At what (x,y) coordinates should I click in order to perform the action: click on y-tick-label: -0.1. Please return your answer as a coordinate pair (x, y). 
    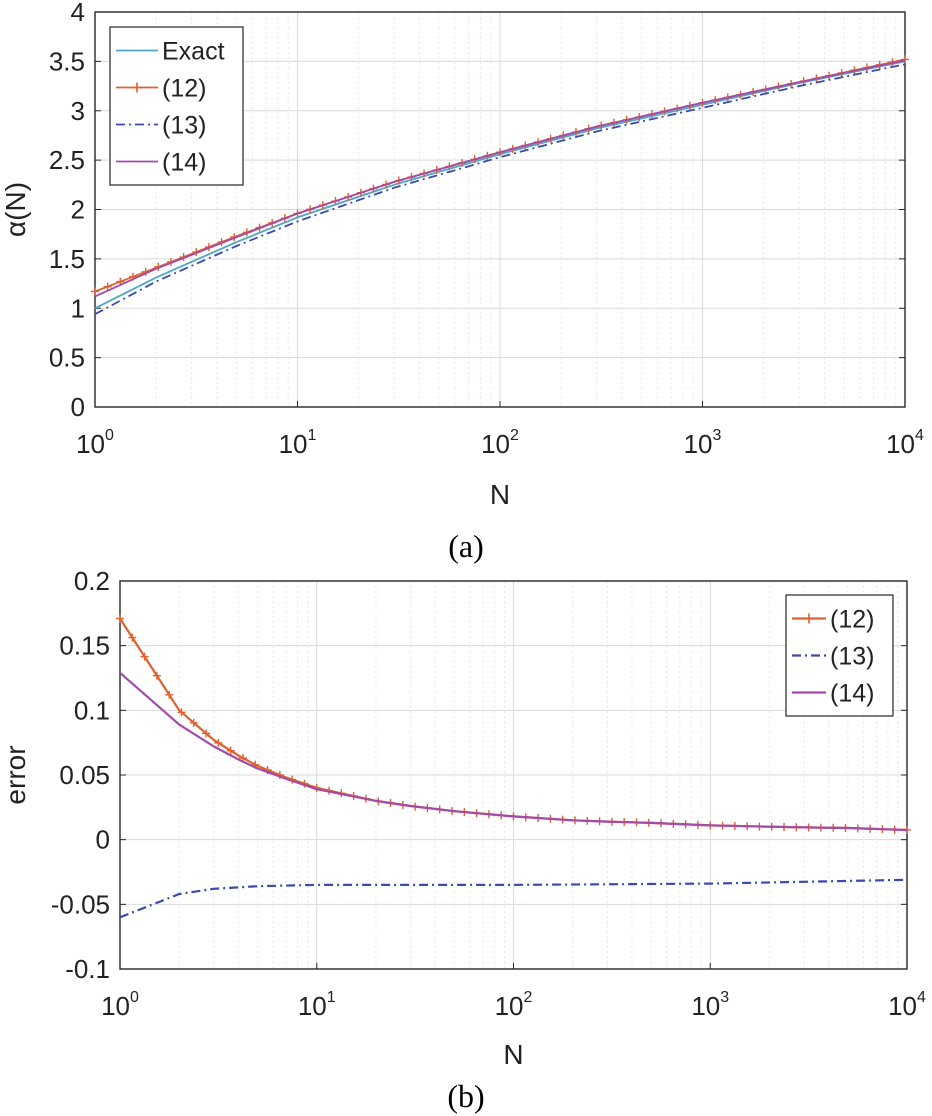
    Looking at the image, I should click on (87, 969).